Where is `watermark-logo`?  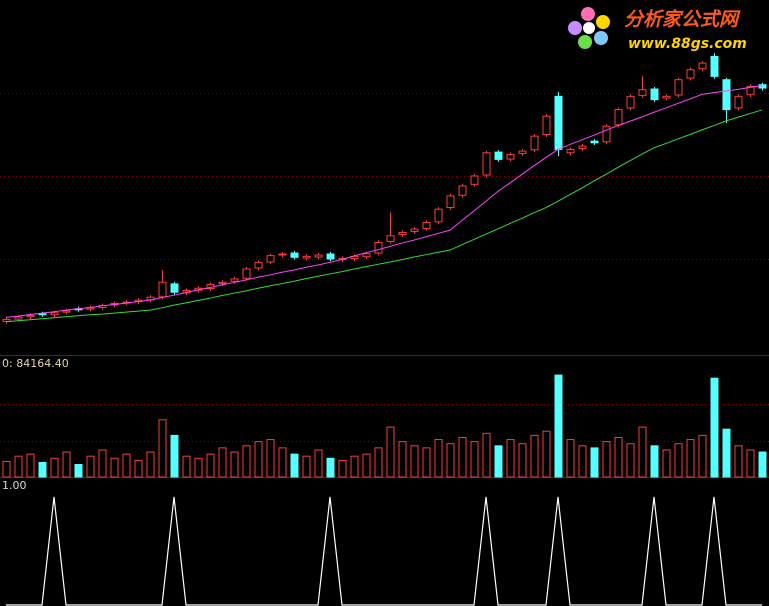 watermark-logo is located at coordinates (589, 28).